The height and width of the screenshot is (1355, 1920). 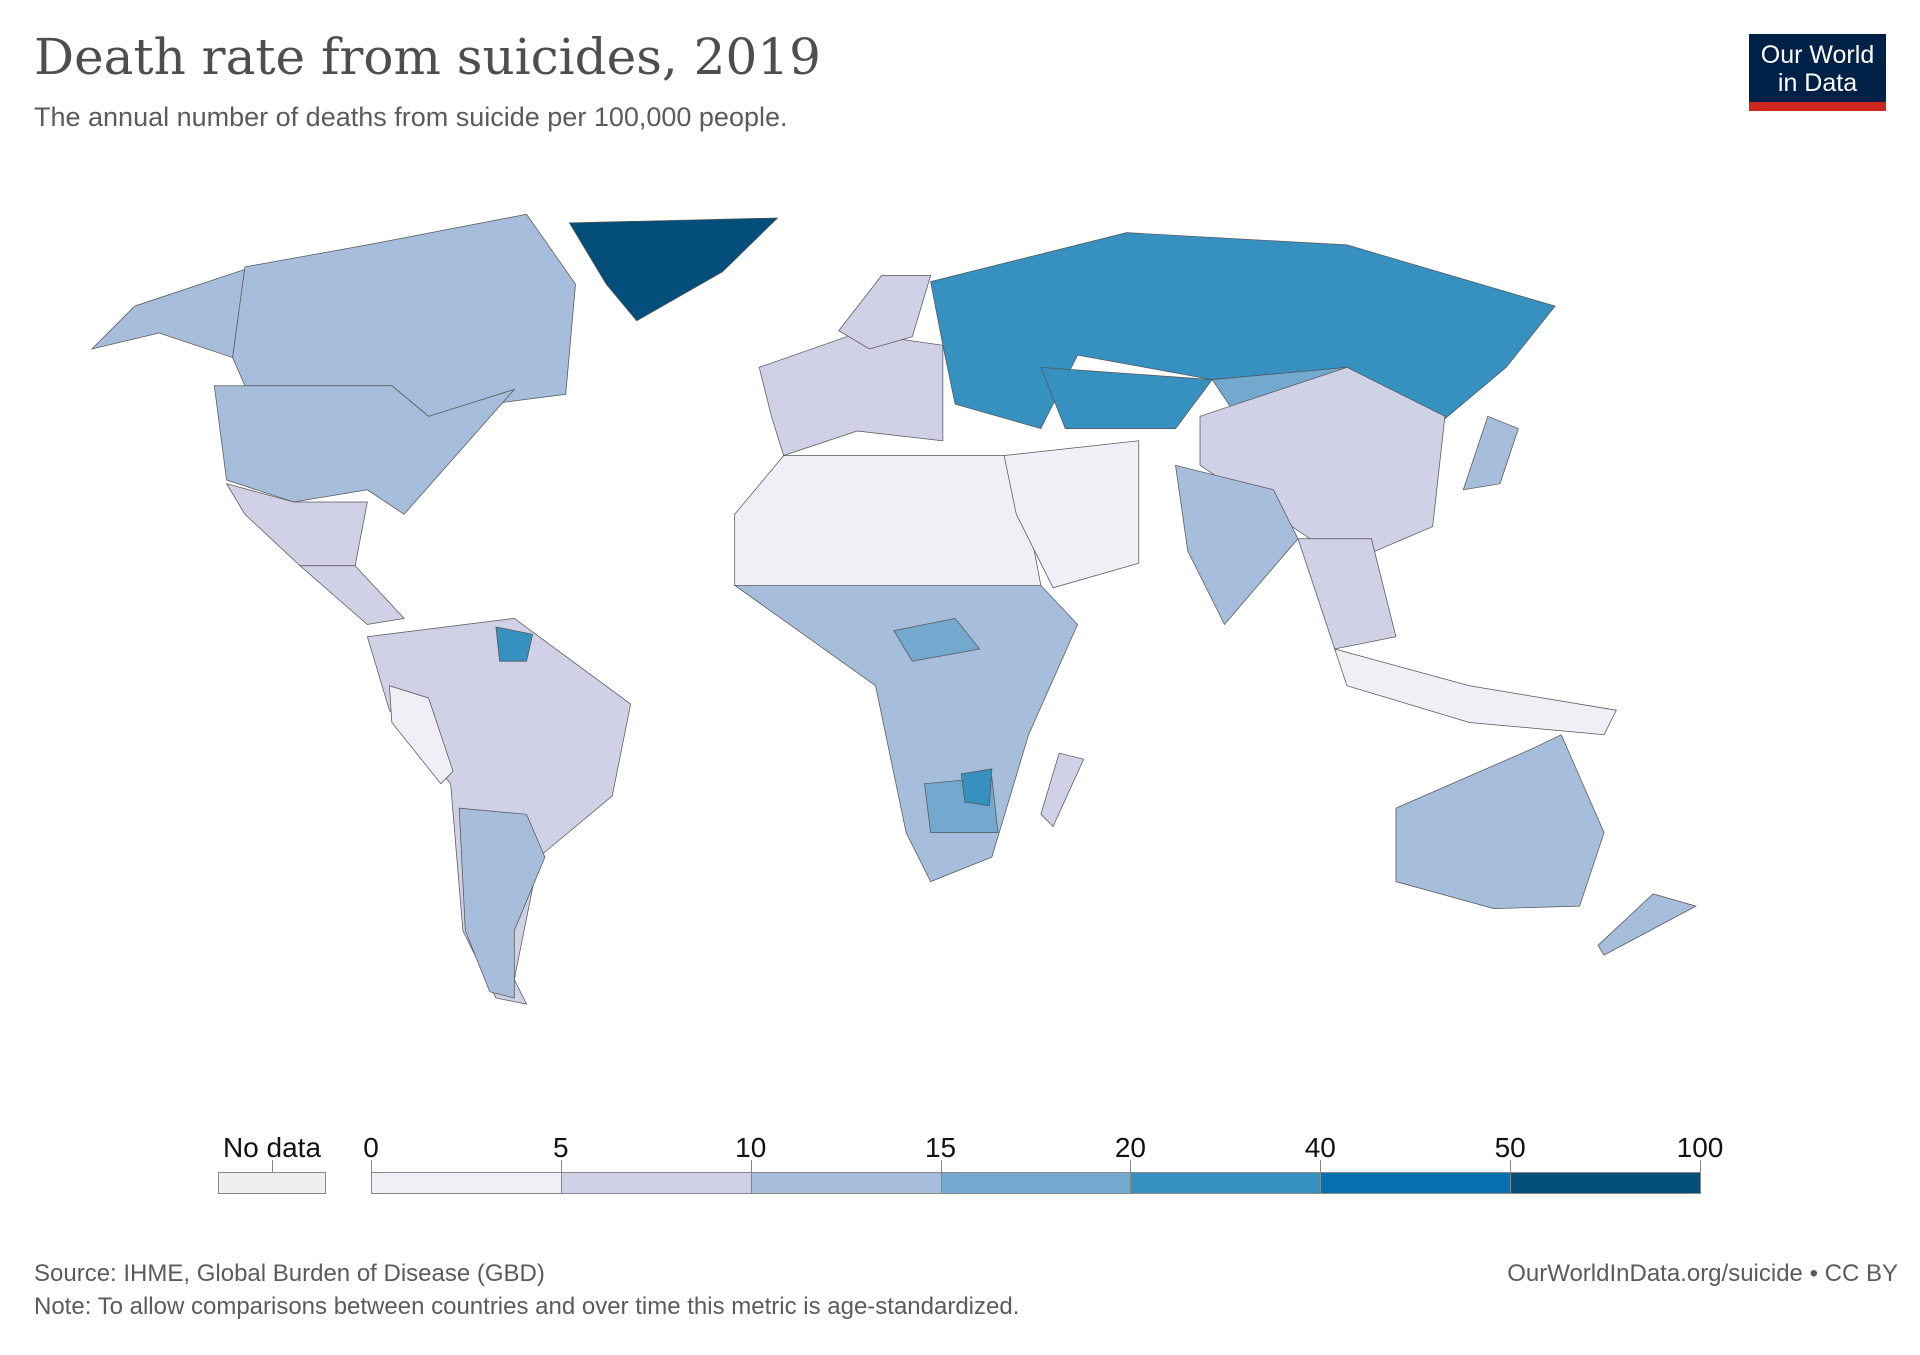 What do you see at coordinates (168, 313) in the screenshot?
I see `country-alaska` at bounding box center [168, 313].